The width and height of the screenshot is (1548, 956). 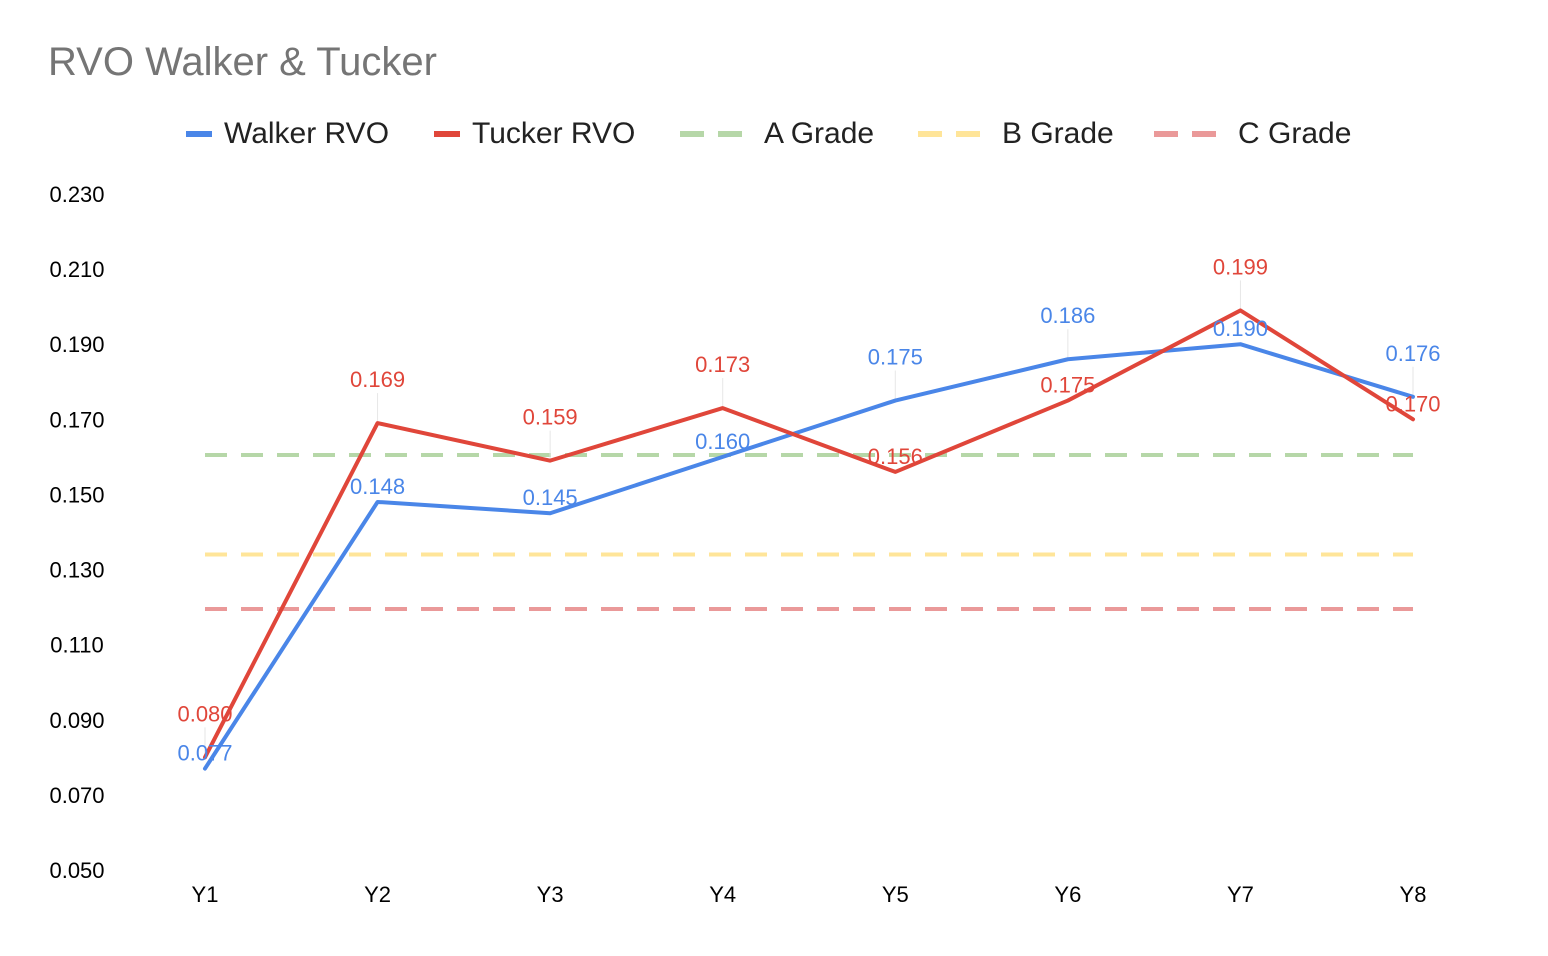 What do you see at coordinates (76, 720) in the screenshot?
I see `y-tick-label: 0.090` at bounding box center [76, 720].